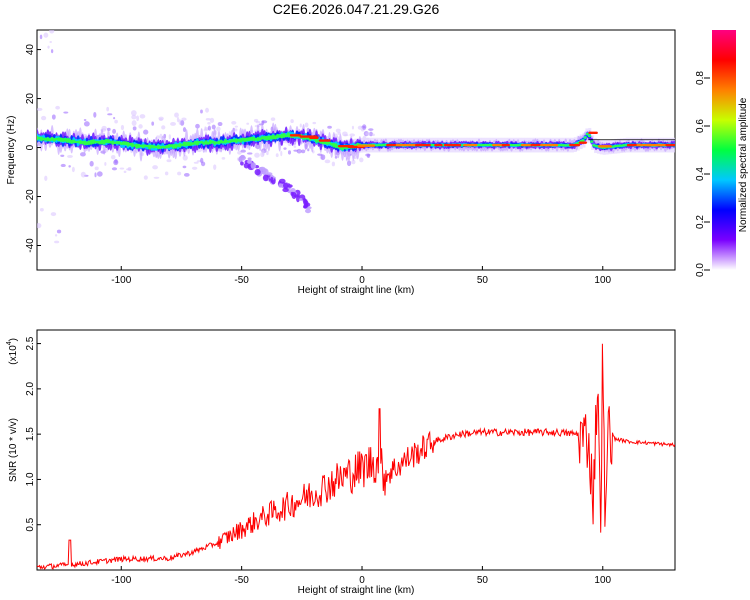 The height and width of the screenshot is (600, 750). I want to click on snr-y-label: SNR (10 * v/v), so click(13, 450).